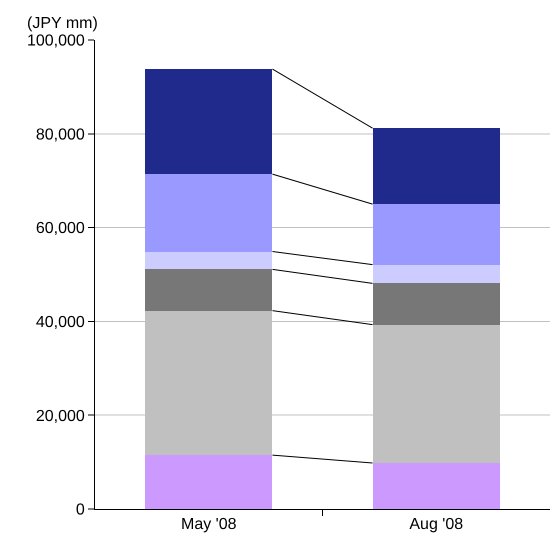 The height and width of the screenshot is (554, 560). I want to click on y-tick-label: 20,000, so click(60, 416).